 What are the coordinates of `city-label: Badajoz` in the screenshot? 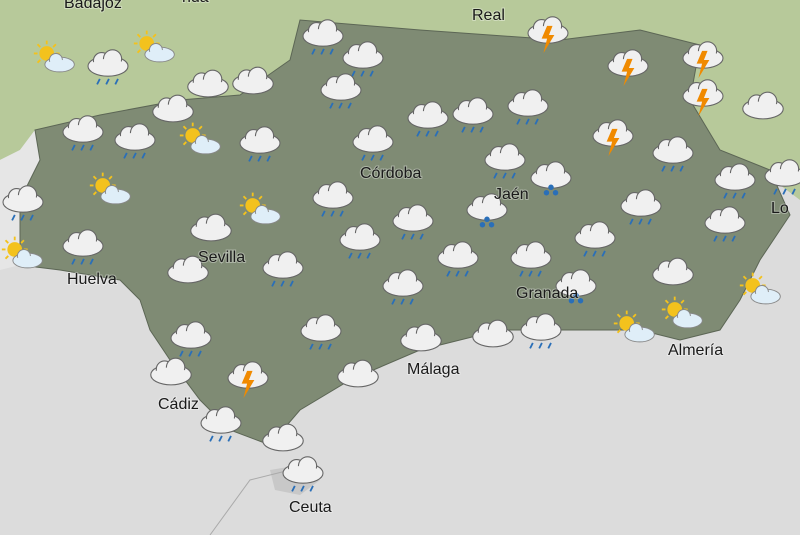 It's located at (93, 6).